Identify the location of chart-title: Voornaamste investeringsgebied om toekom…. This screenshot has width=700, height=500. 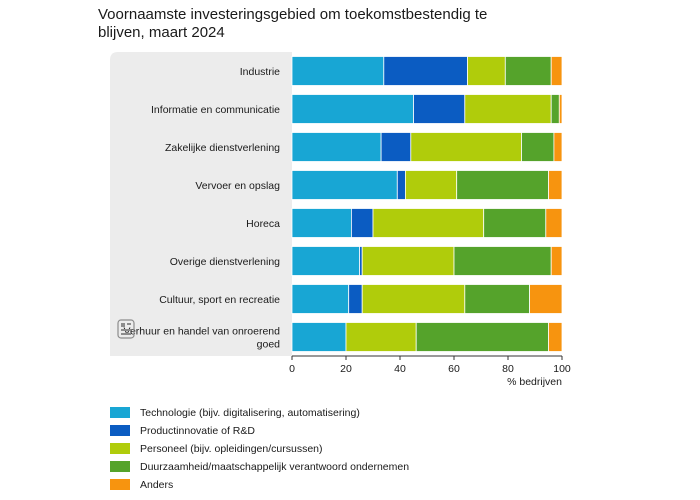
(293, 23).